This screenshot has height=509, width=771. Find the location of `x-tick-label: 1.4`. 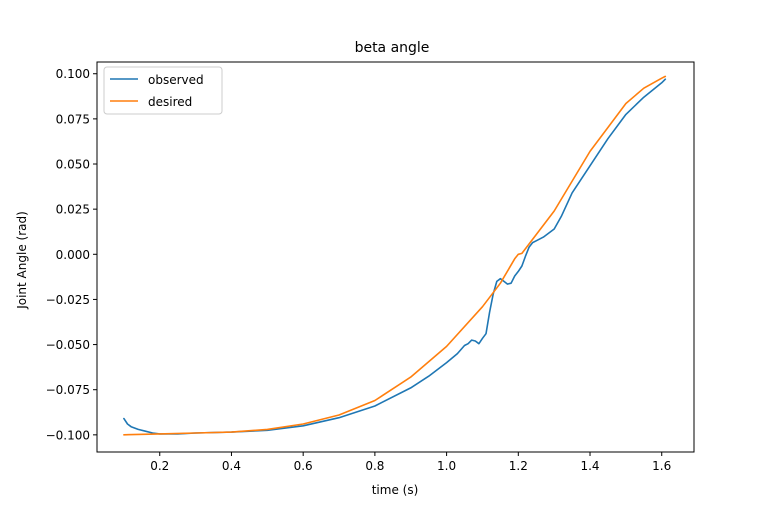

x-tick-label: 1.4 is located at coordinates (589, 466).